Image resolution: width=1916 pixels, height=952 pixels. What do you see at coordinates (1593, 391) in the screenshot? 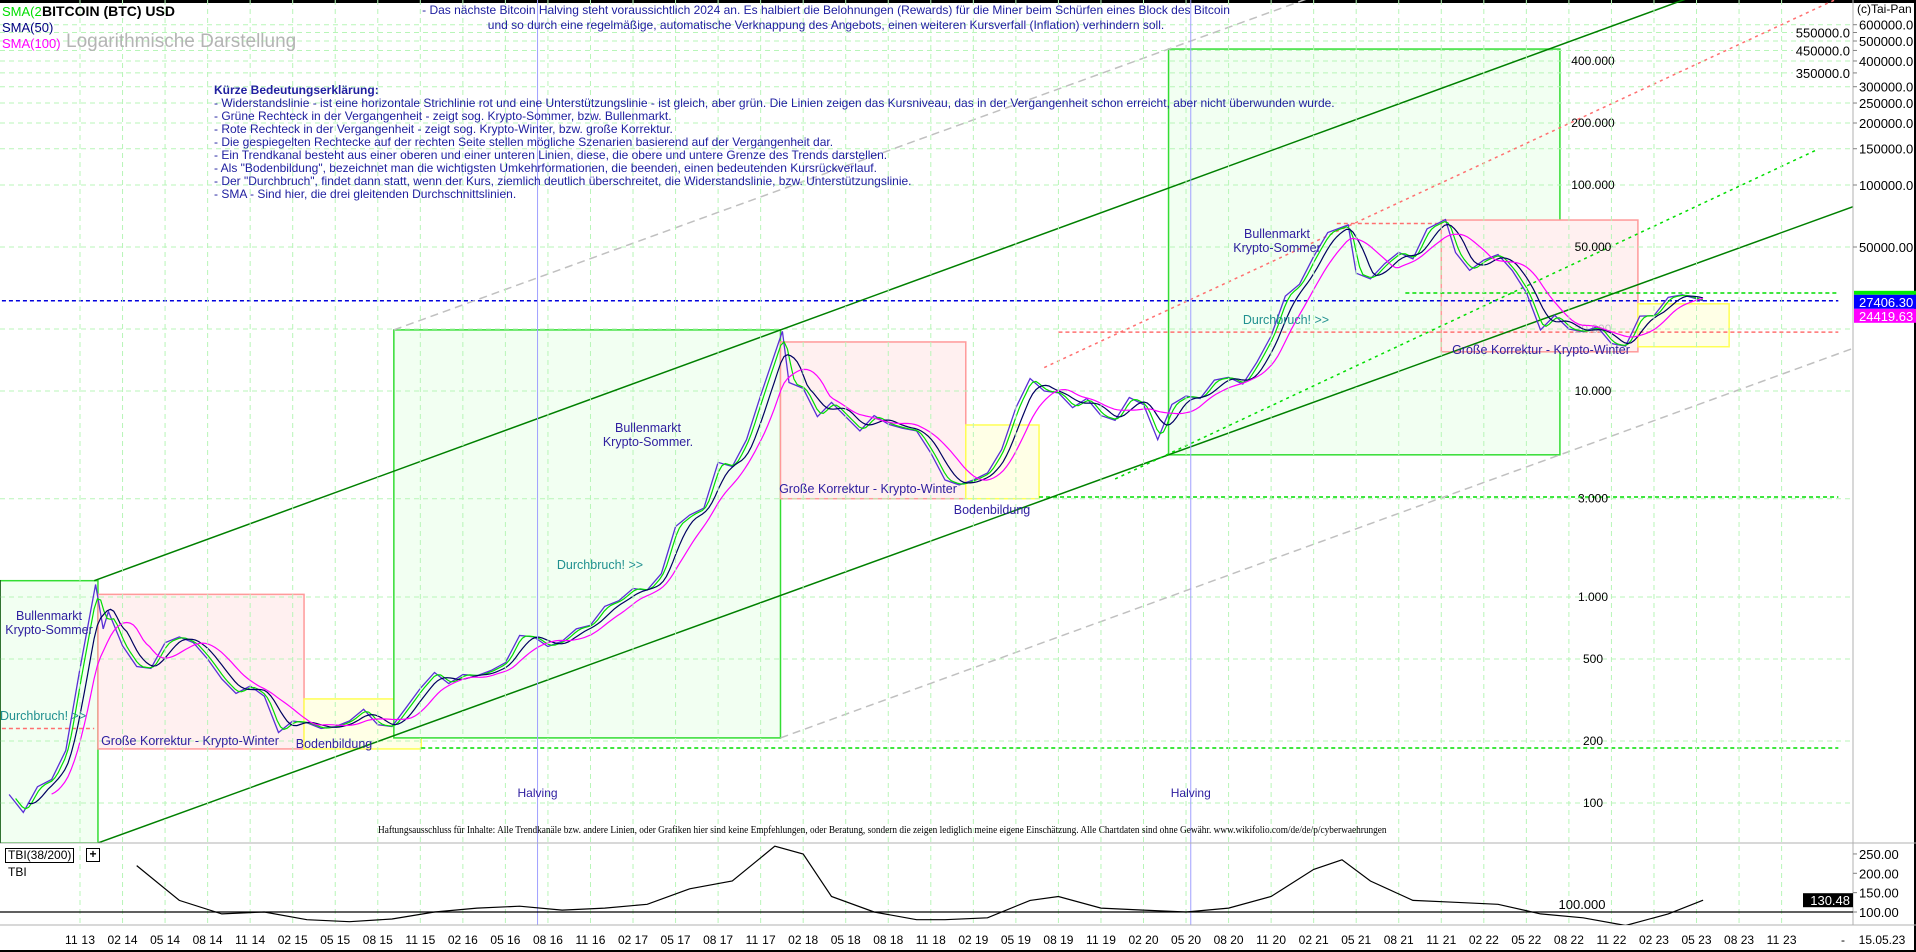
I see `price-level-label: 10.000` at bounding box center [1593, 391].